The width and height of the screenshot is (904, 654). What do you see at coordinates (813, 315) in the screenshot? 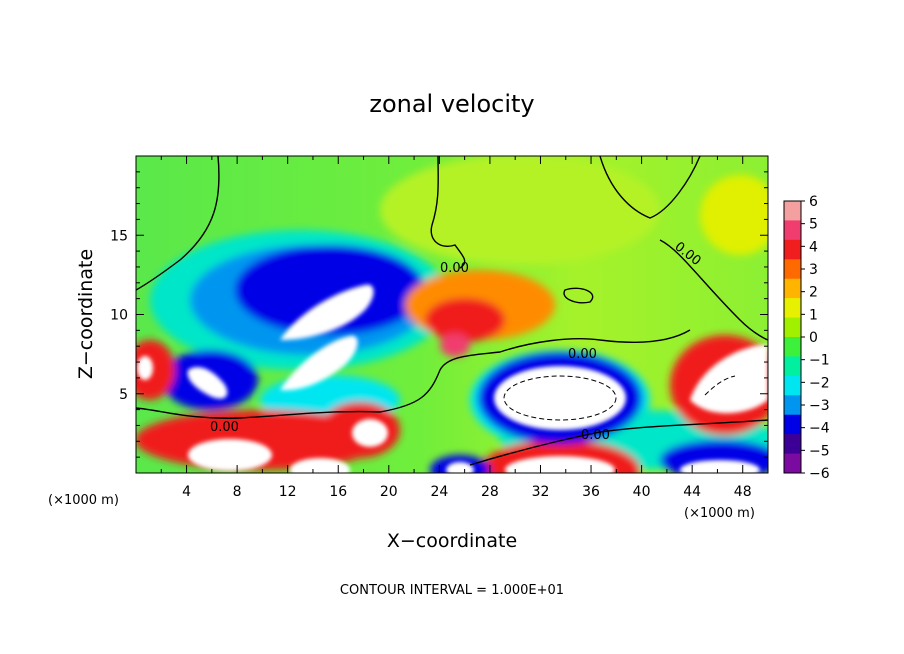
I see `colorbar-label: 1` at bounding box center [813, 315].